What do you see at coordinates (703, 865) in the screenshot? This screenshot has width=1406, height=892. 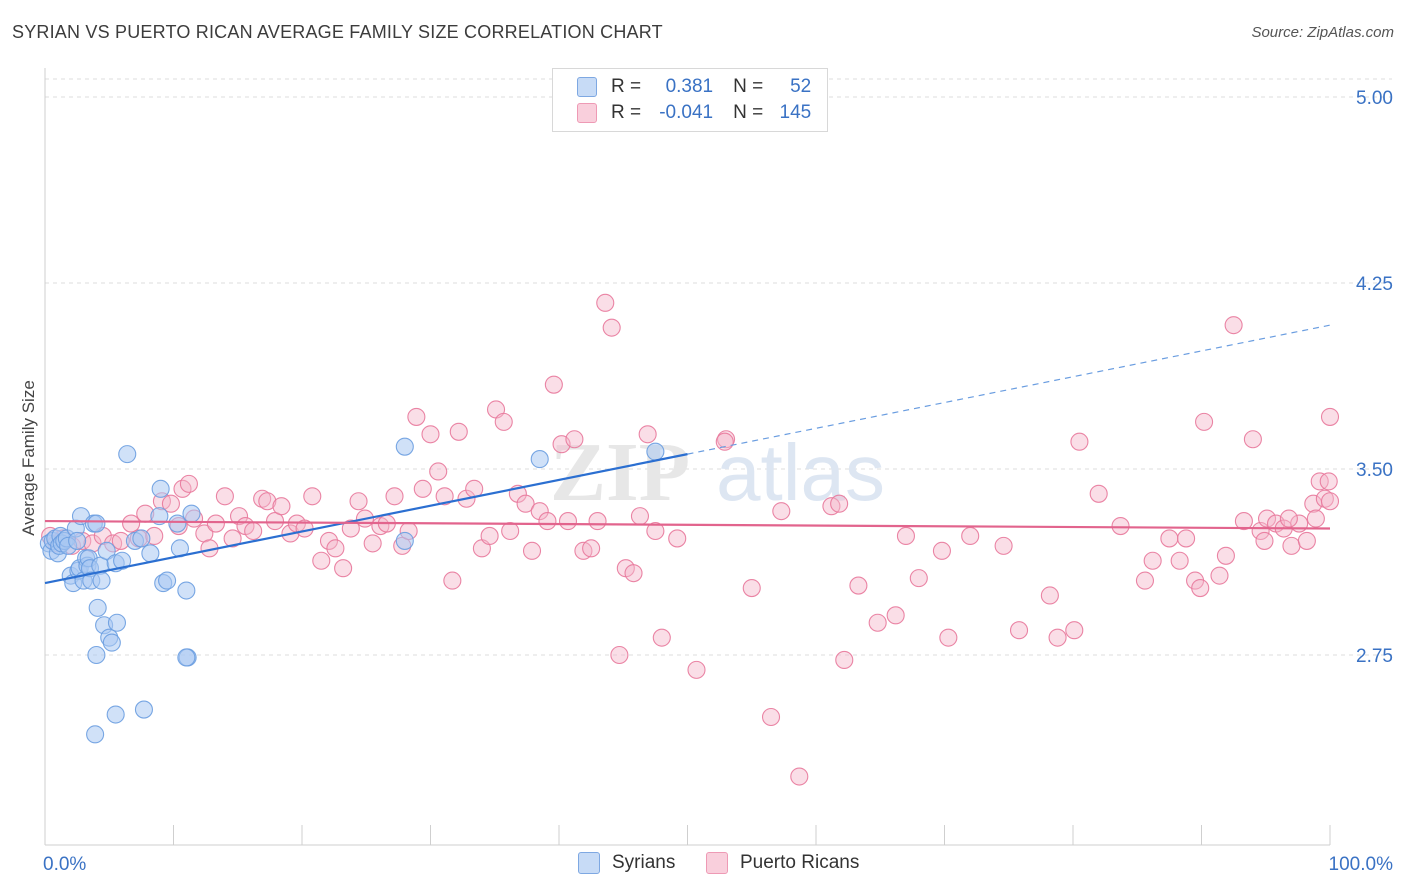 I see `series-legend: Syrians Puerto Ricans` at bounding box center [703, 865].